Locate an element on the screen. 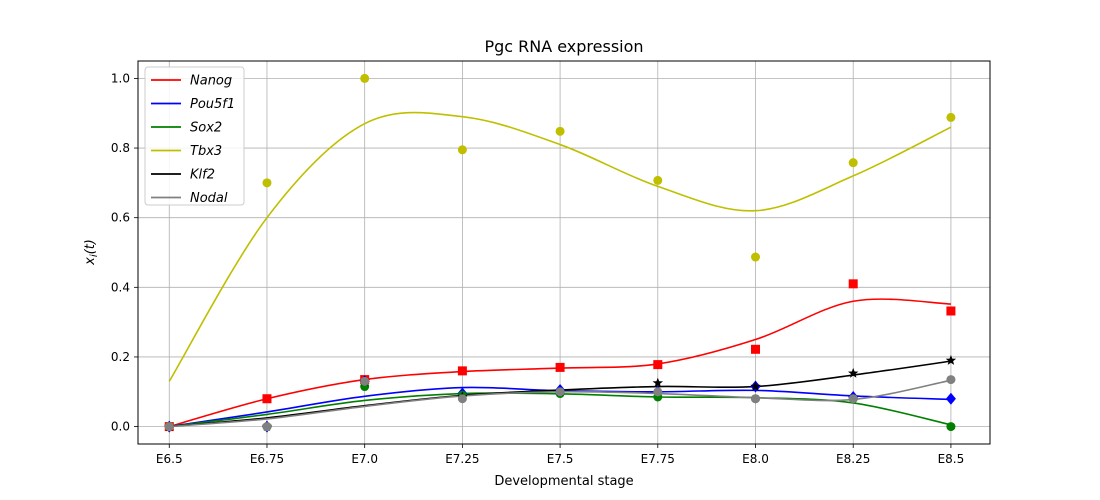 Image resolution: width=1100 pixels, height=500 pixels. svg-text: xi(t) is located at coordinates (91, 252).